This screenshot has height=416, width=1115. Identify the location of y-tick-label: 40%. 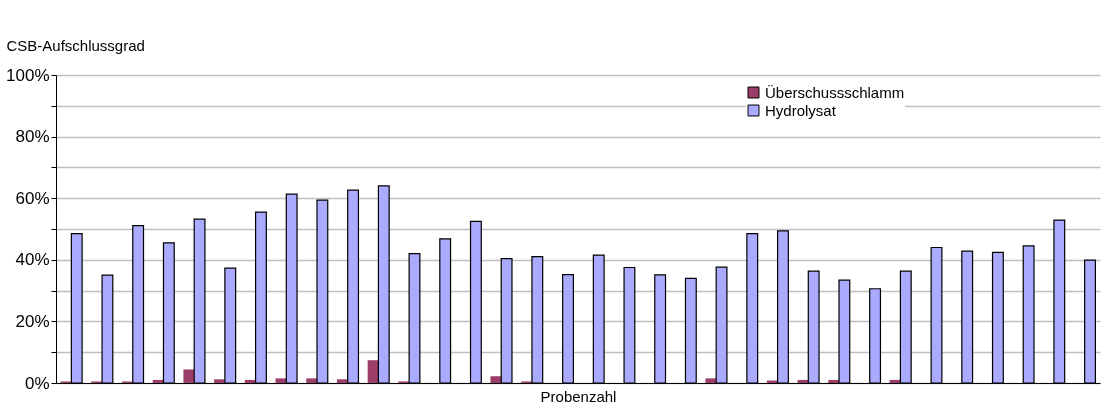
(32, 260).